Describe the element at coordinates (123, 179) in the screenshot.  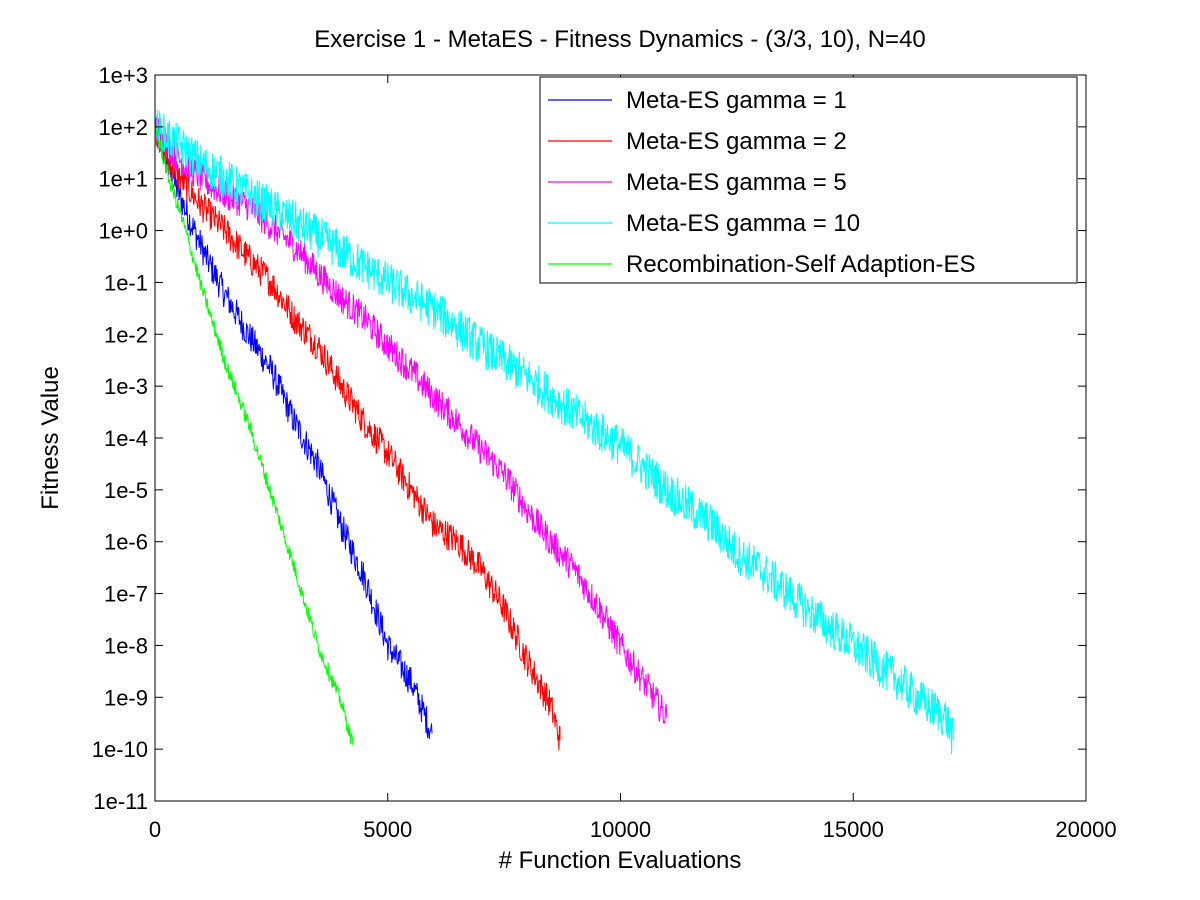
I see `y-tick-label: 1e+1` at that location.